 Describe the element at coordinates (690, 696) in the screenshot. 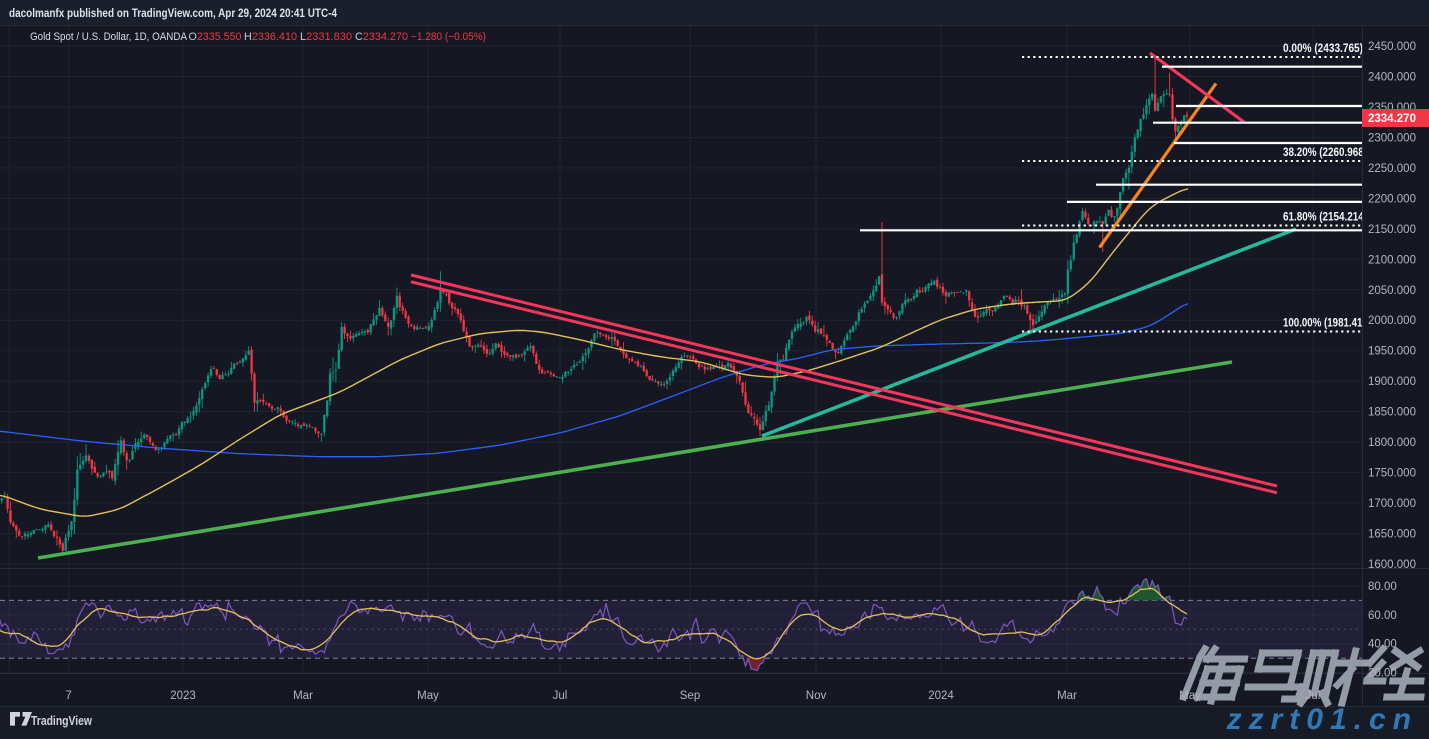

I see `svg-text: Sep` at that location.